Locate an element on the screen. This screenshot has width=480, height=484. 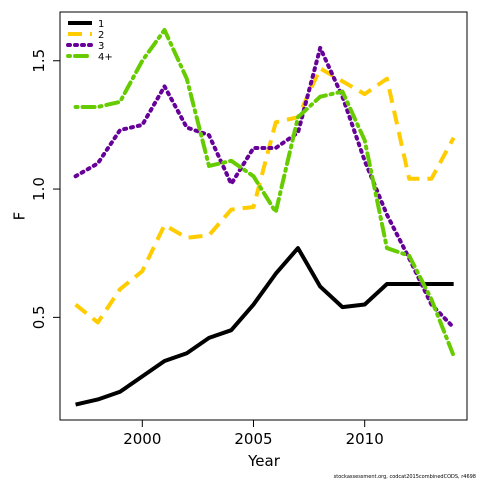
x-tick-label: 2010 is located at coordinates (365, 439).